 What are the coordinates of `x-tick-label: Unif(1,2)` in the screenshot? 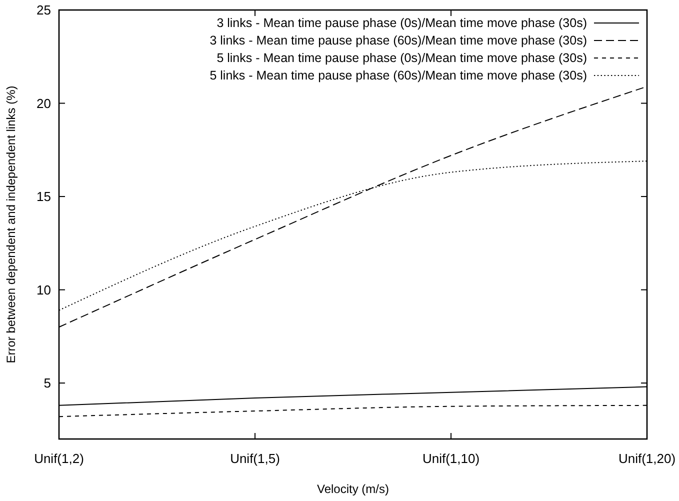 It's located at (59, 458).